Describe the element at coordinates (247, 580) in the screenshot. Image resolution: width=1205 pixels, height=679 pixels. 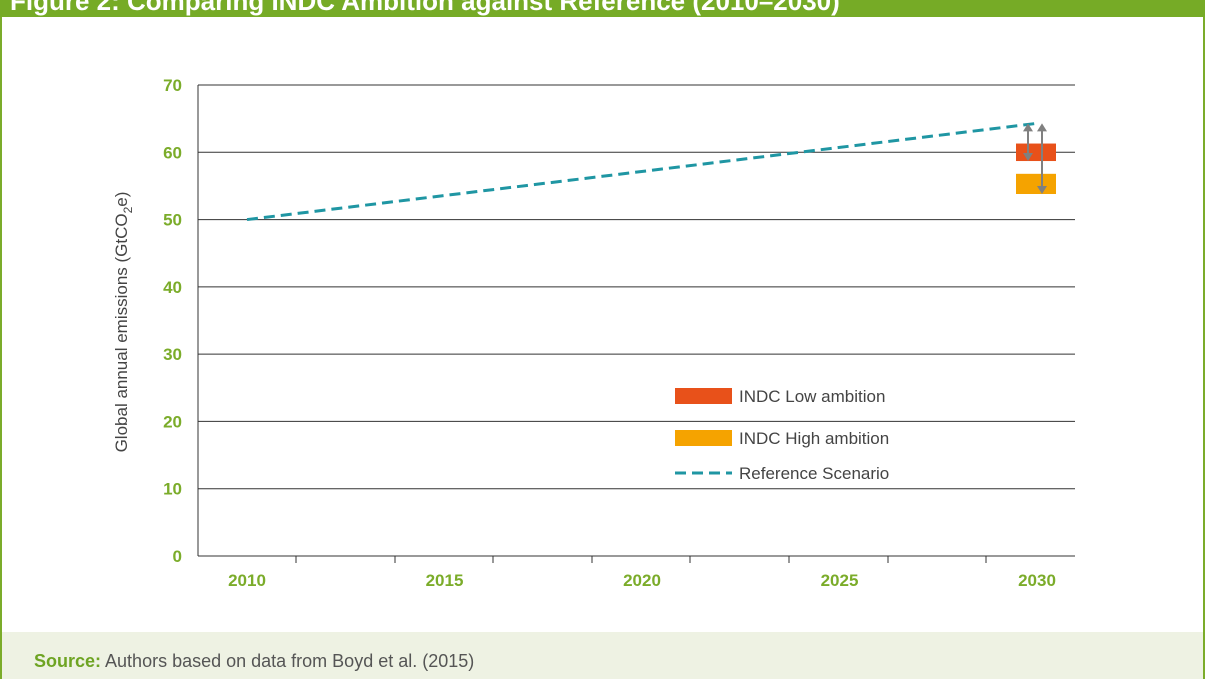
I see `x-tick-label: 2010` at that location.